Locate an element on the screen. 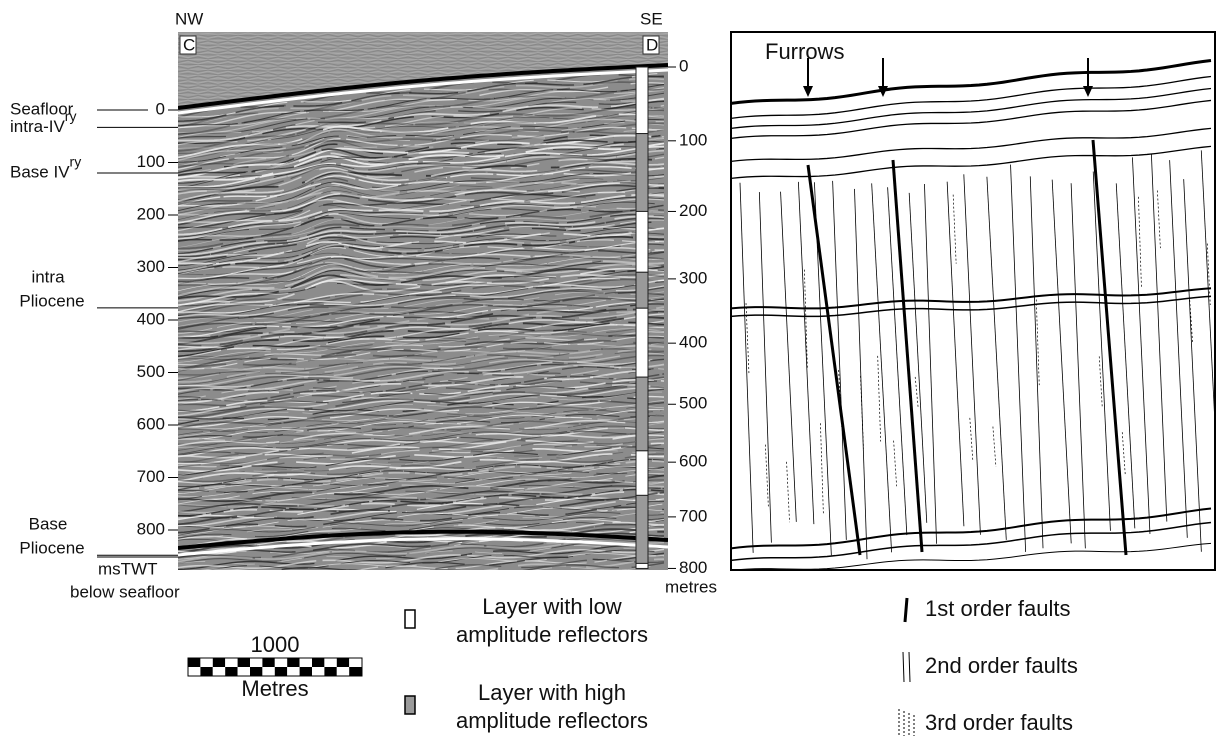 This screenshot has height=742, width=1216. fault-label: 2nd order faults is located at coordinates (1001, 665).